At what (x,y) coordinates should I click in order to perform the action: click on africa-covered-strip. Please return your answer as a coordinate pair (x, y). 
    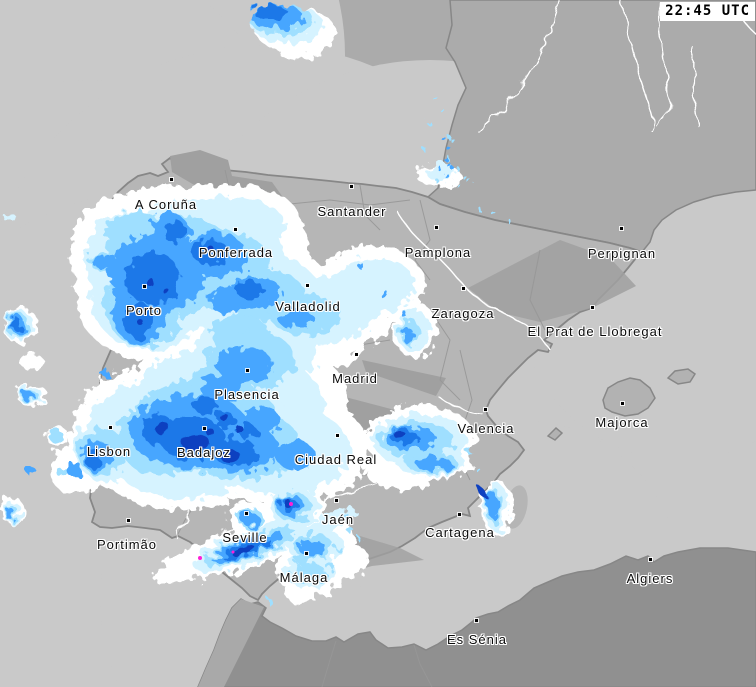
    Looking at the image, I should click on (231, 643).